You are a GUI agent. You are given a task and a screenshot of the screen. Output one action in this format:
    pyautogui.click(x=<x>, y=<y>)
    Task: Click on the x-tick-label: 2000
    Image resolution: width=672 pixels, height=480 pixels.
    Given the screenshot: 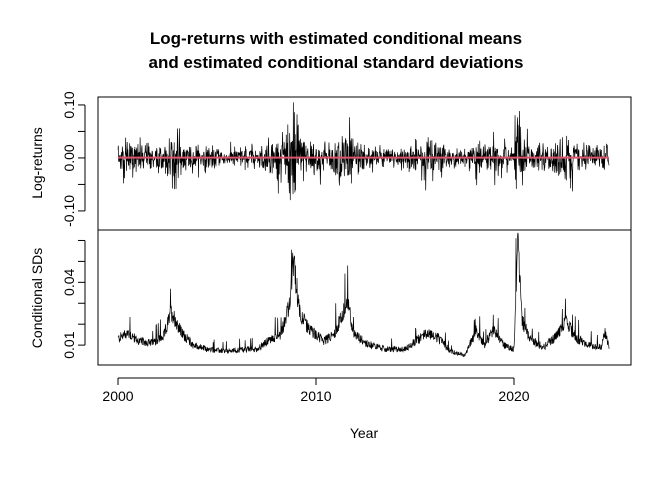 What is the action you would take?
    pyautogui.click(x=117, y=396)
    